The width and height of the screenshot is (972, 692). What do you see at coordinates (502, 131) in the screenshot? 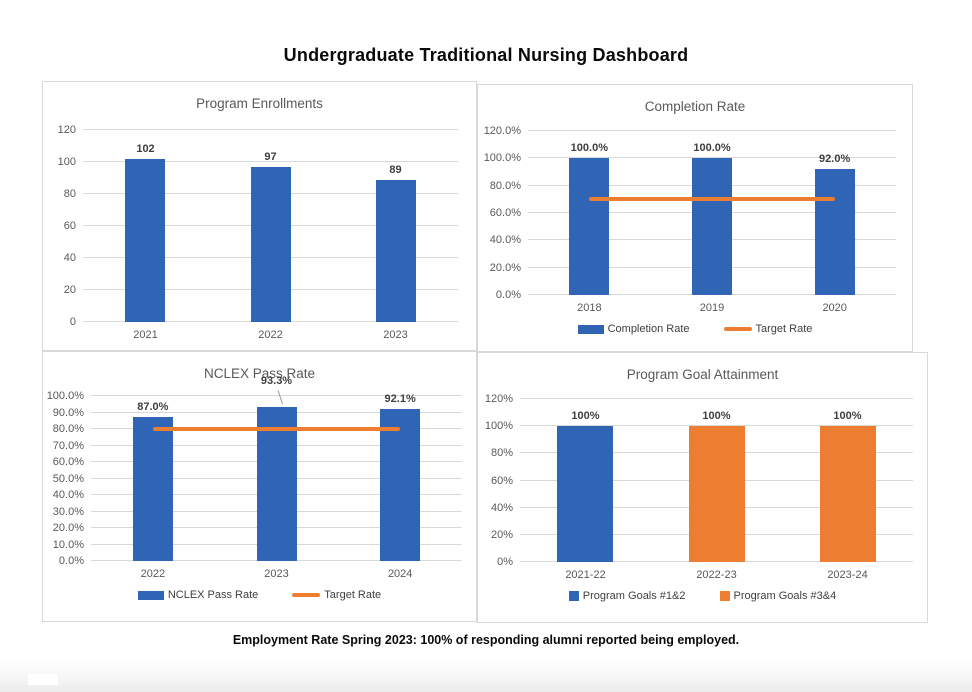
I see `y-axis-tick-label: 120.0%` at bounding box center [502, 131].